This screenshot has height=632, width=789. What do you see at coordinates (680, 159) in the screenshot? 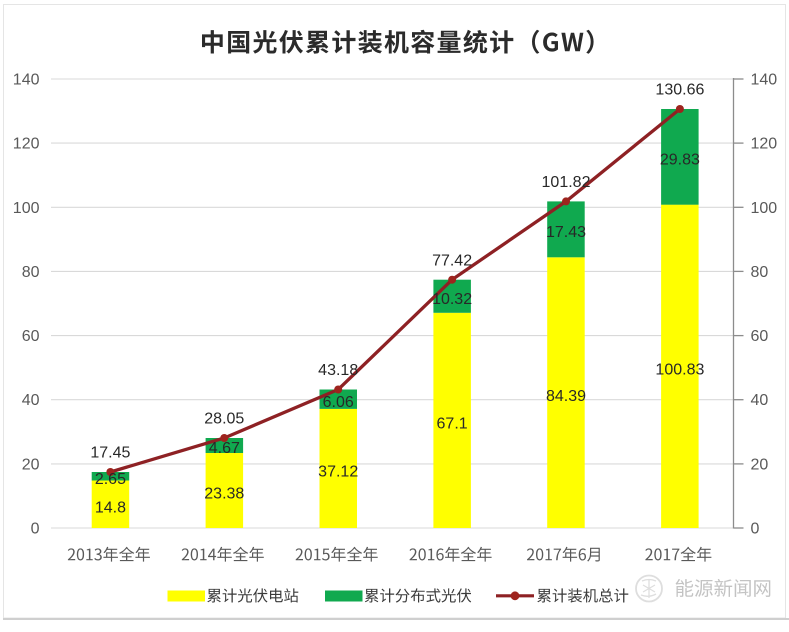
I see `svg-text: 29.83` at bounding box center [680, 159].